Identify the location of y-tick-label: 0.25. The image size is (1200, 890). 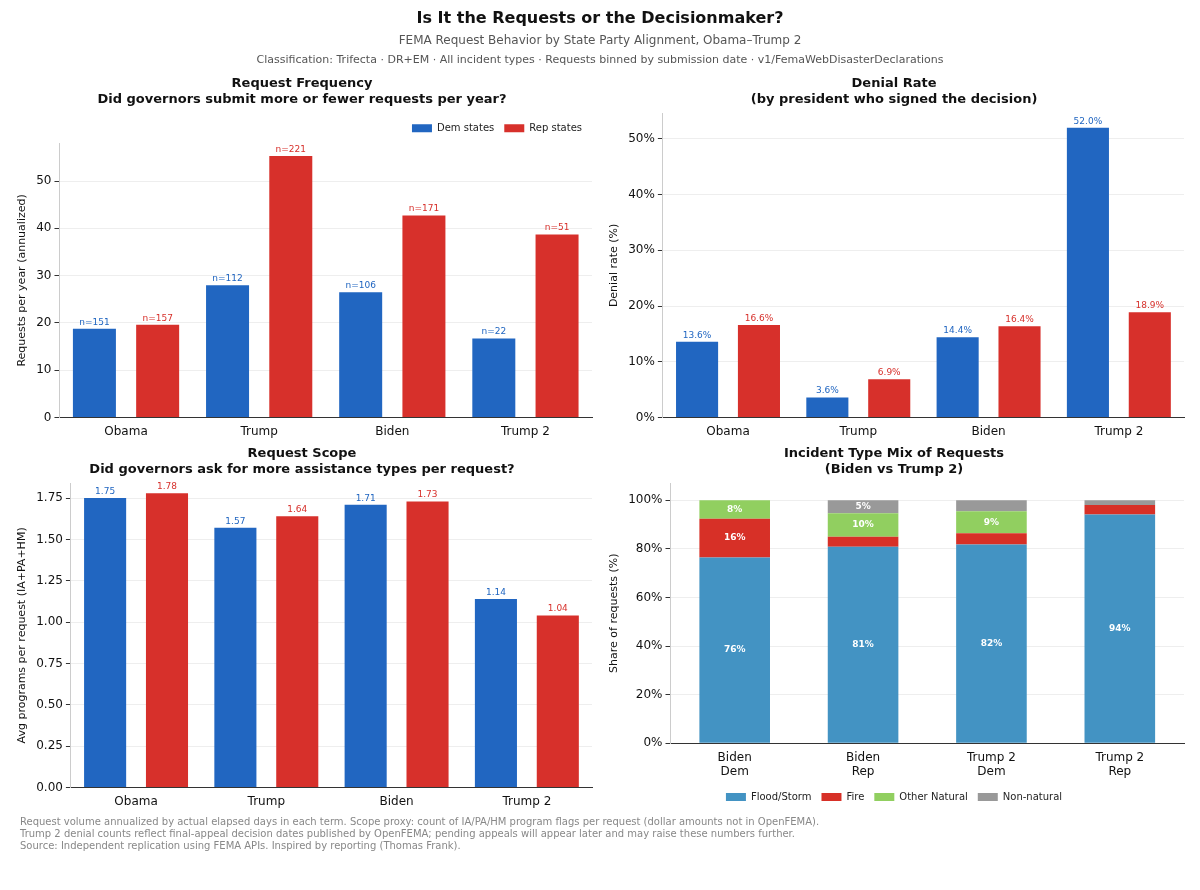
(49, 745).